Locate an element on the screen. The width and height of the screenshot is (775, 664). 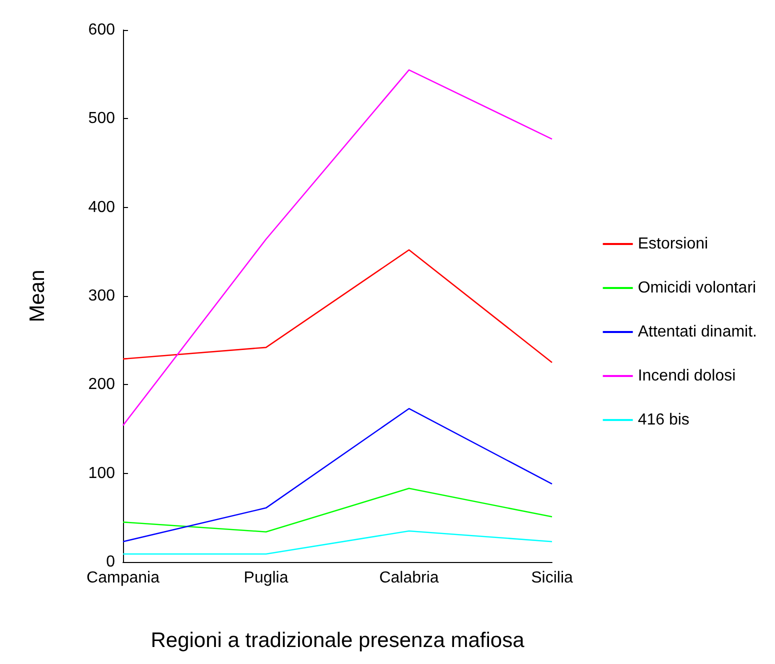
y-tick-label: 100 is located at coordinates (102, 473).